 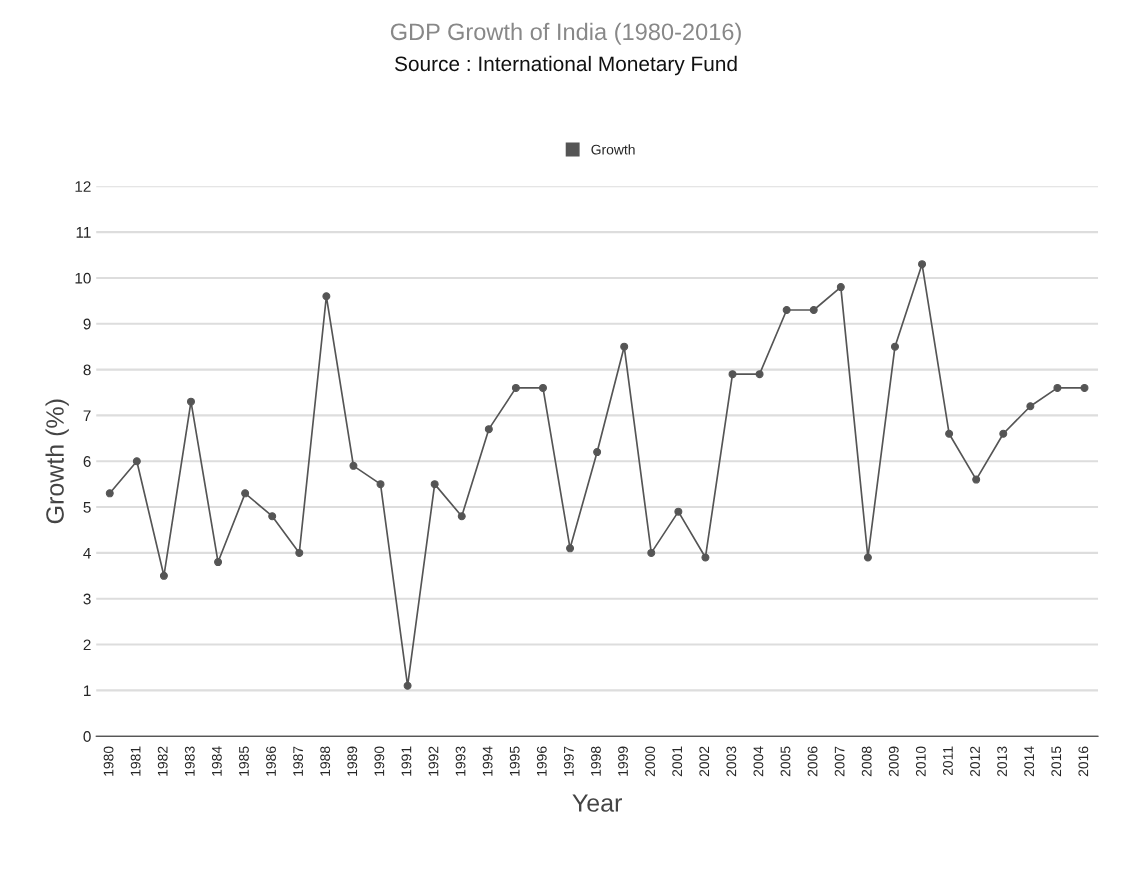 I want to click on x-tick-label: 1995, so click(x=514, y=761).